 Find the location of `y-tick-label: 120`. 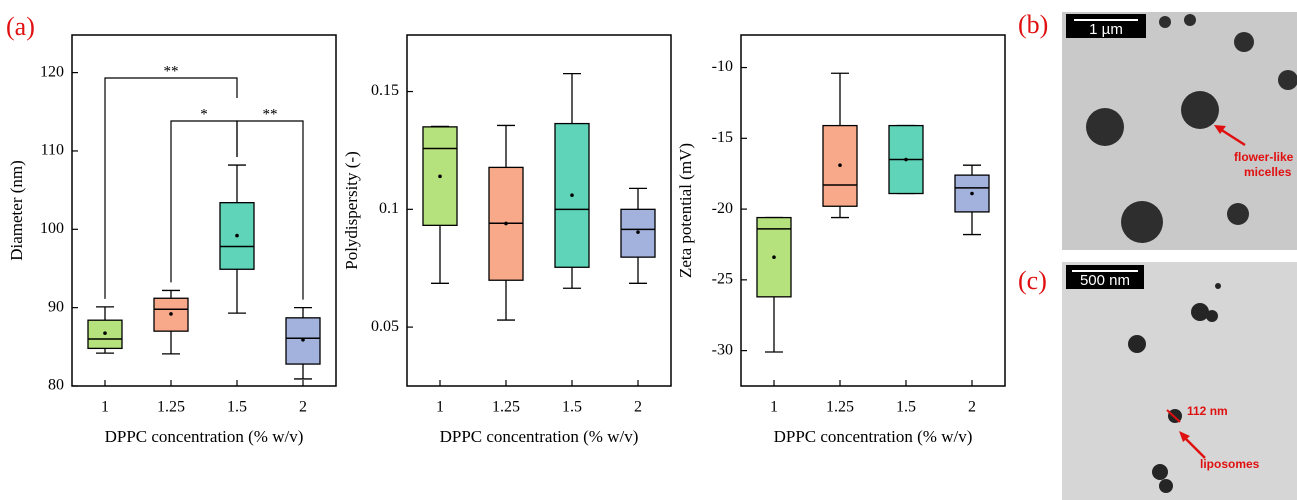

y-tick-label: 120 is located at coordinates (52, 71).